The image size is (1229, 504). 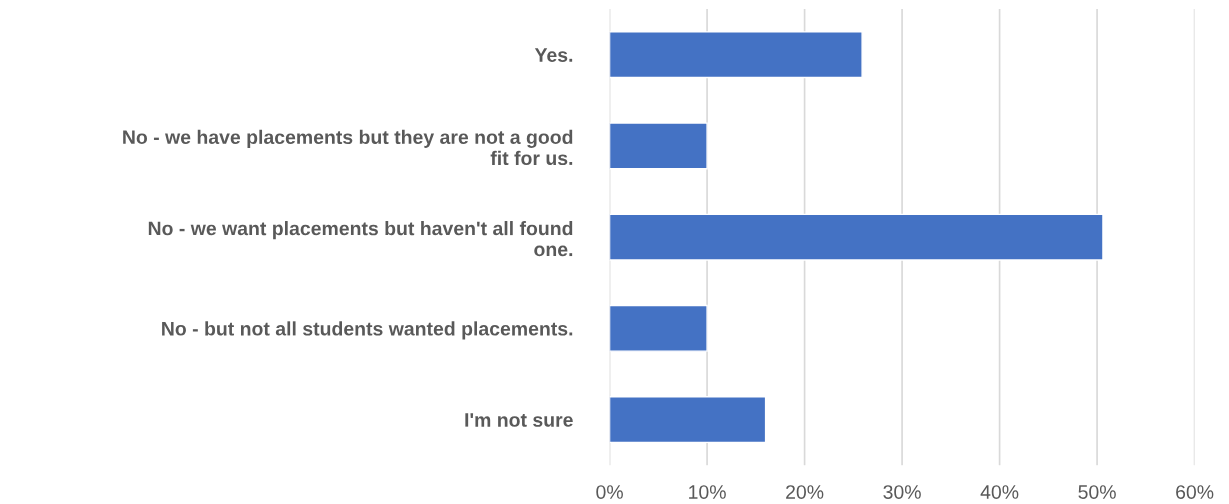 What do you see at coordinates (367, 330) in the screenshot?
I see `y-tick-label: No - but not all students wanted placements.` at bounding box center [367, 330].